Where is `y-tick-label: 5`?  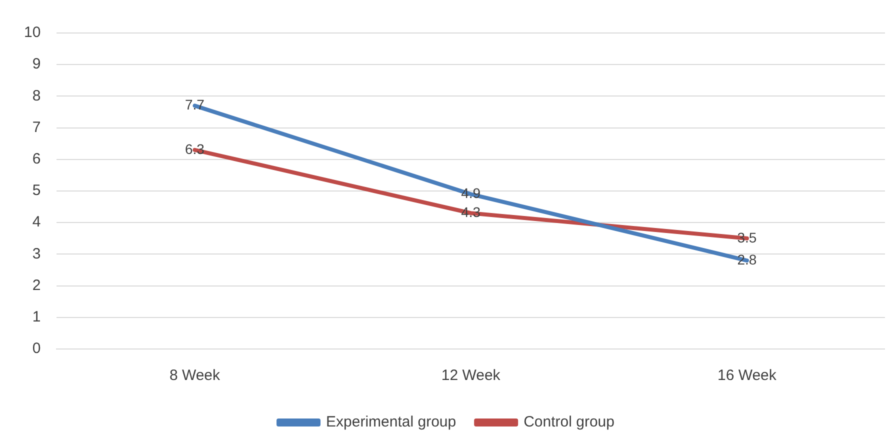
y-tick-label: 5 is located at coordinates (36, 191).